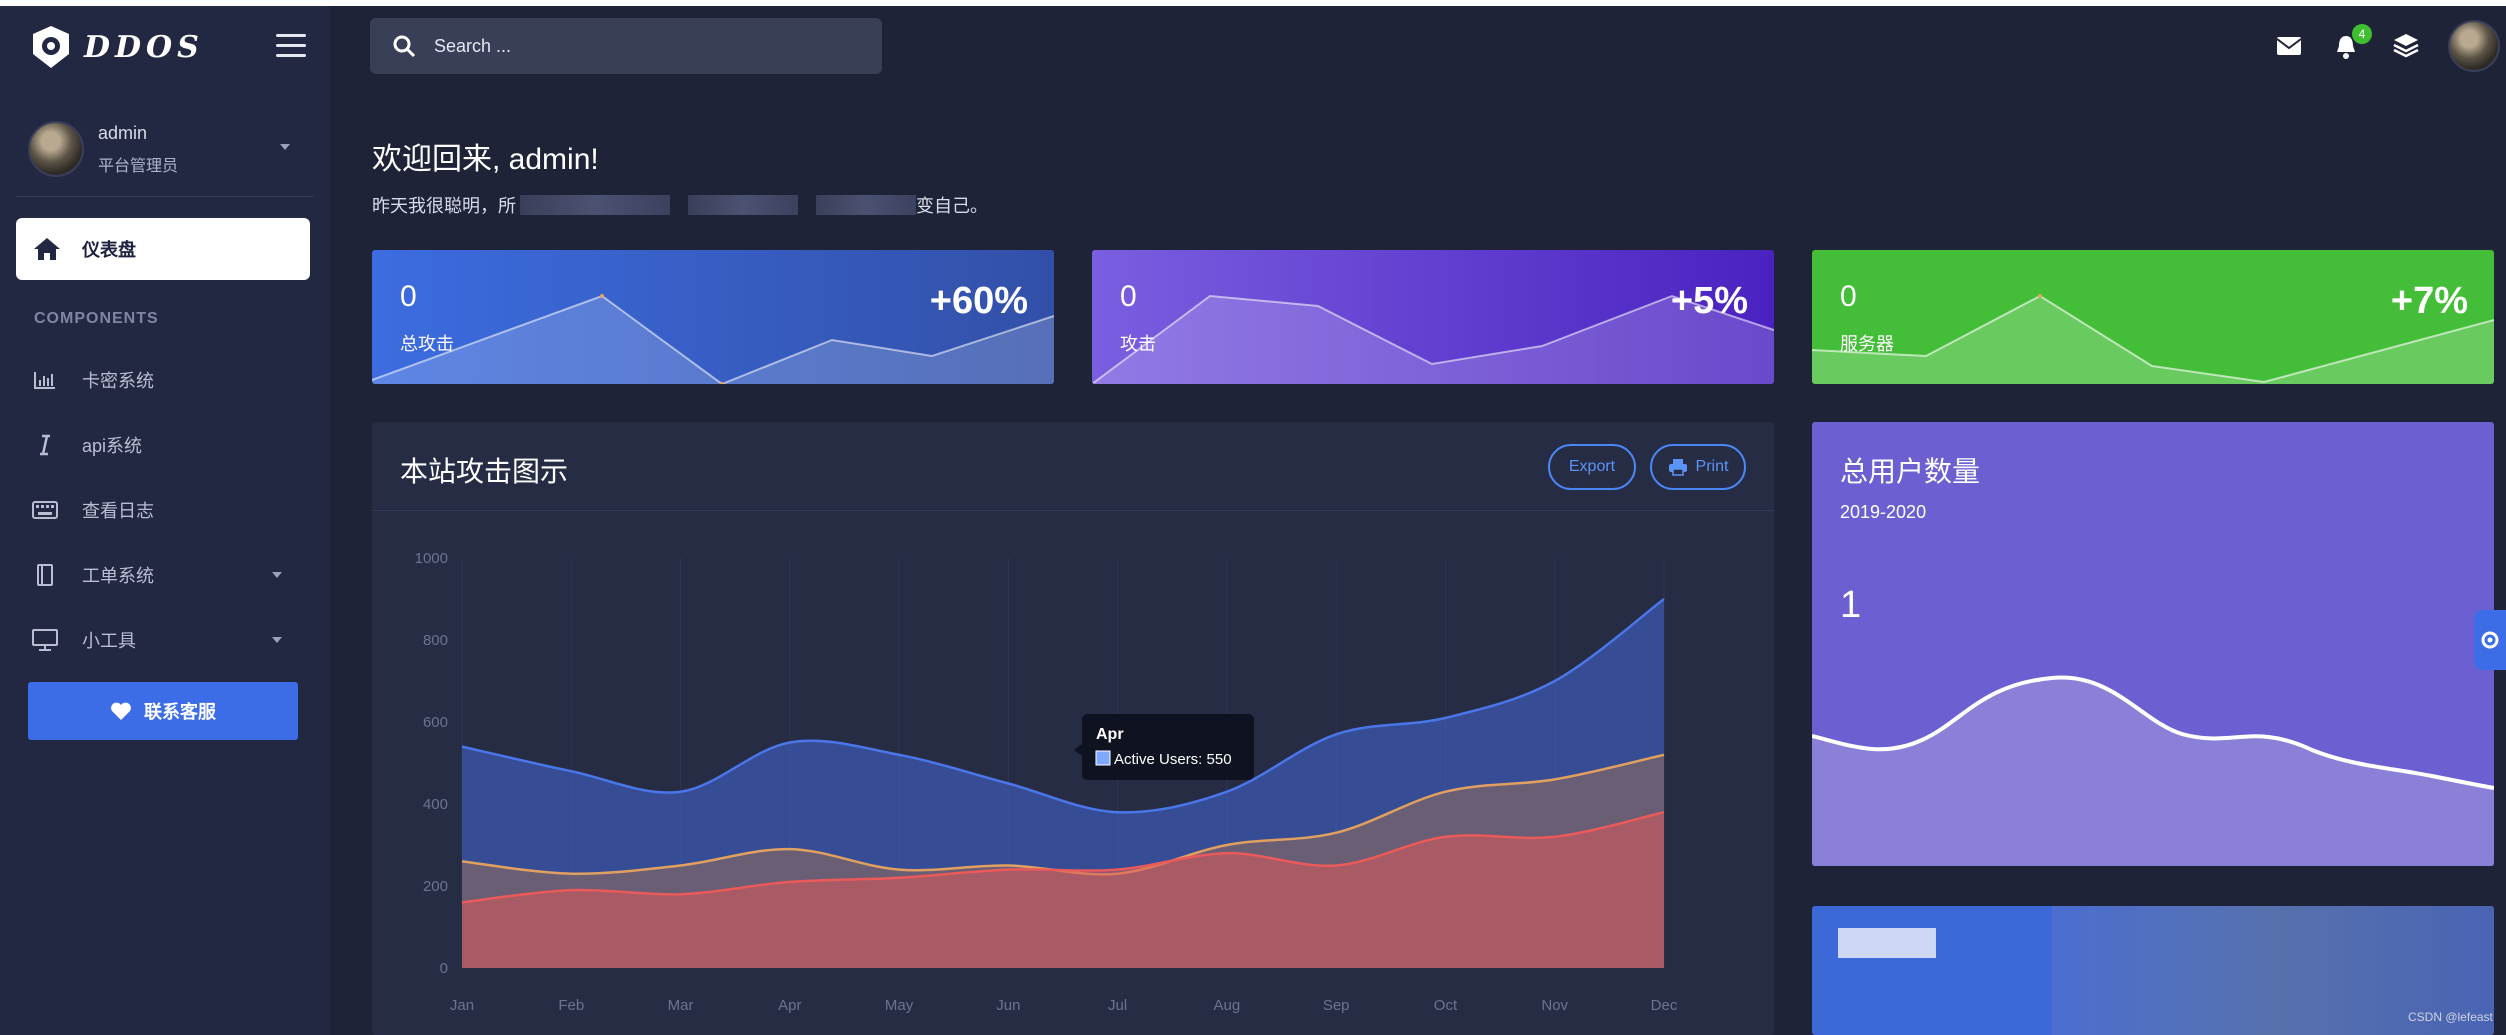  What do you see at coordinates (2289, 46) in the screenshot?
I see `mail-icon` at bounding box center [2289, 46].